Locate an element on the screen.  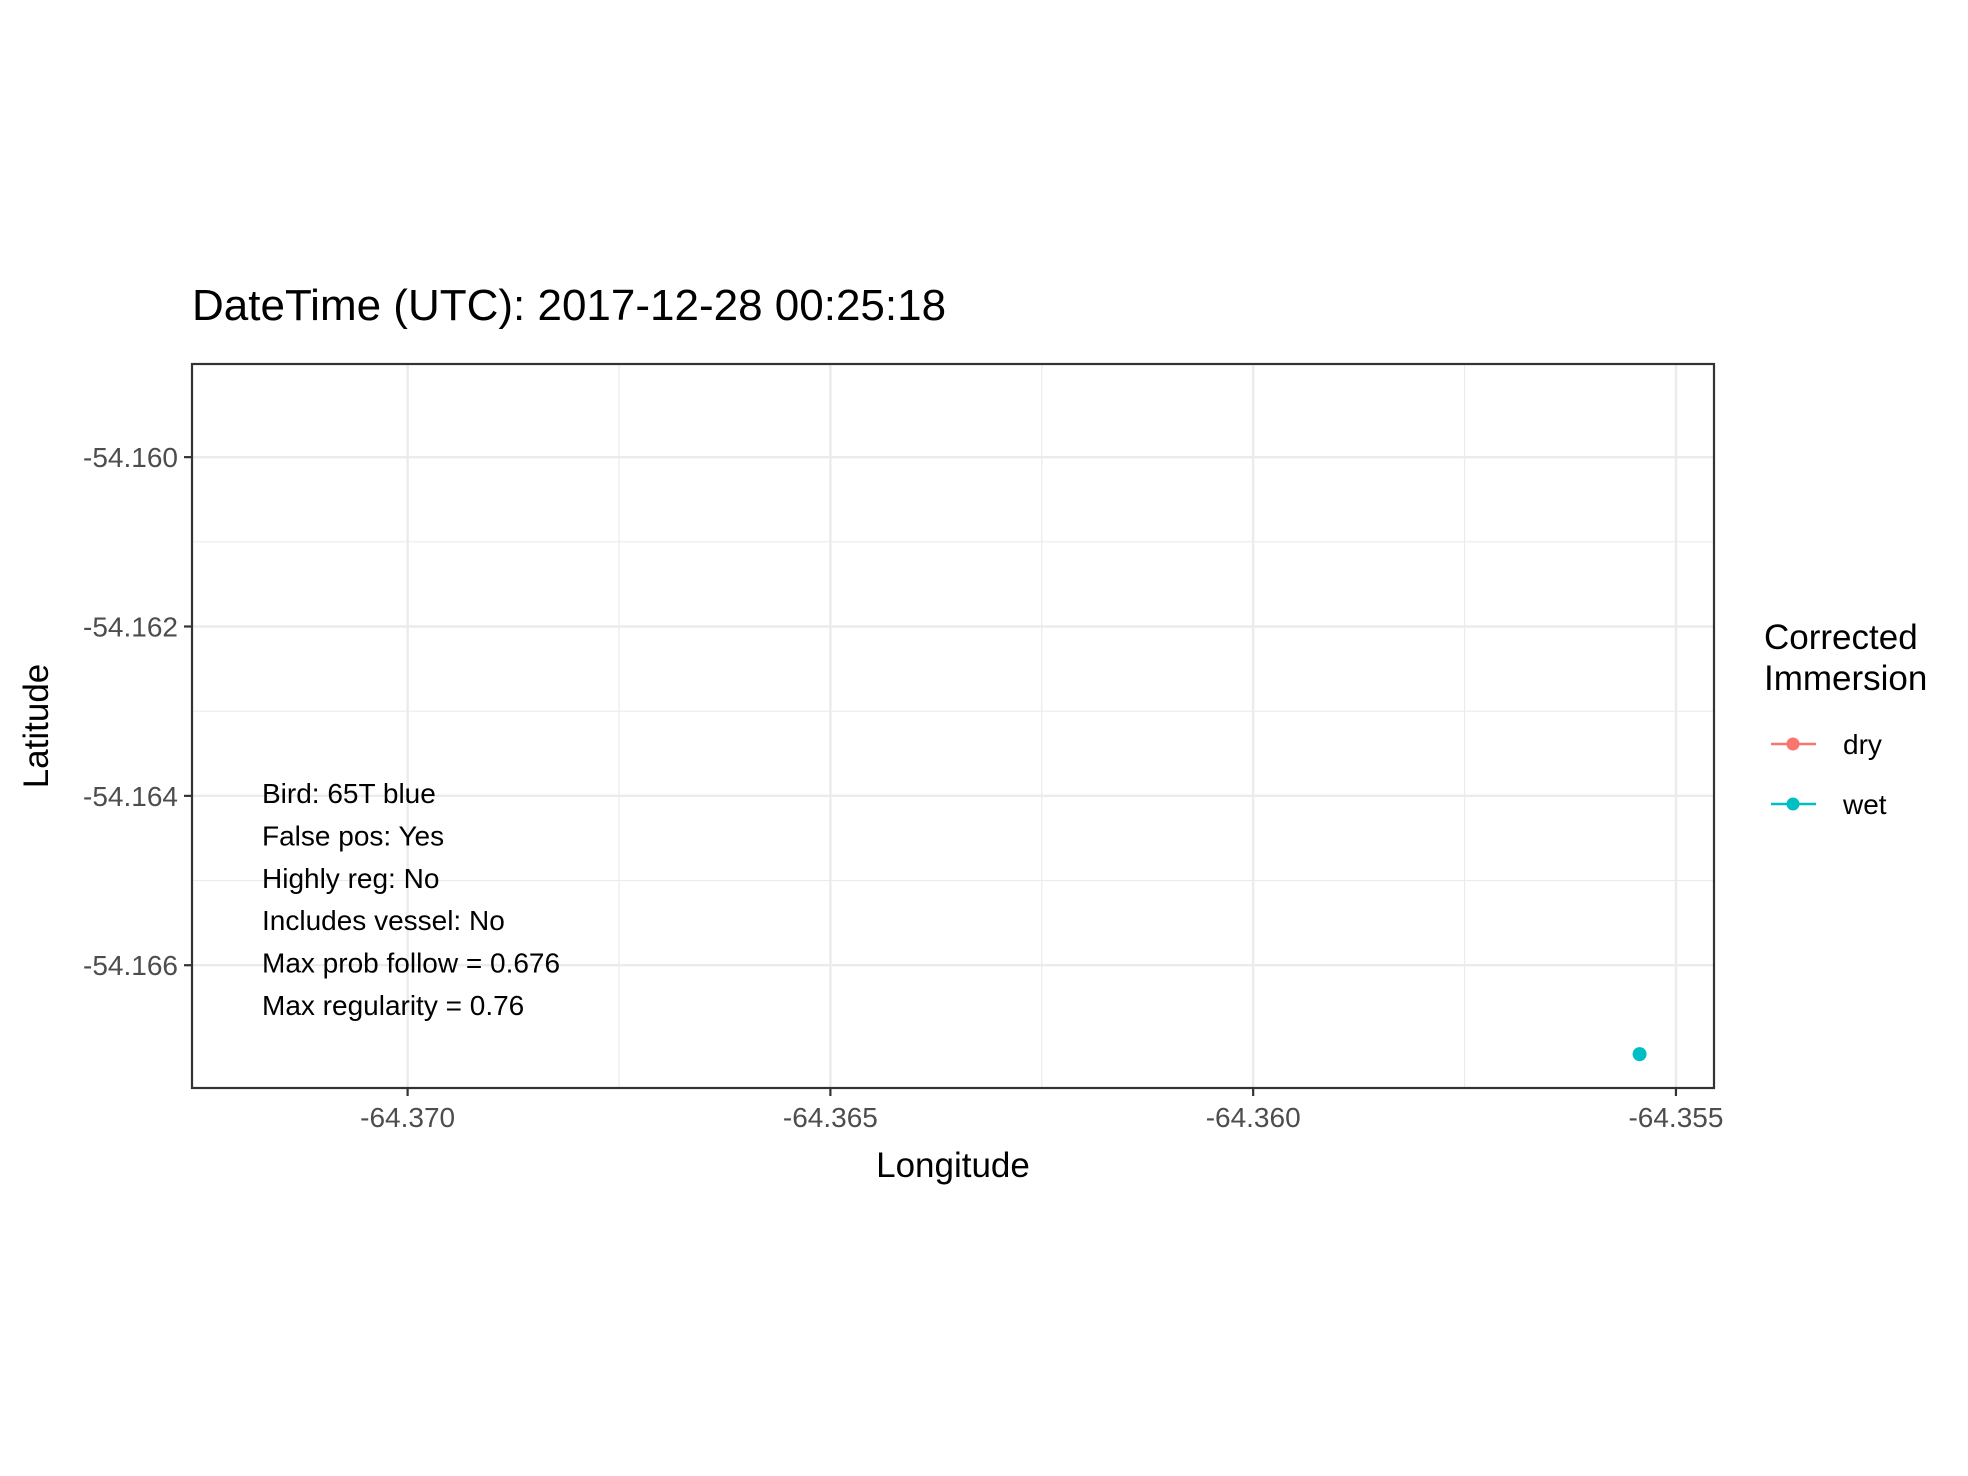
x-axis: -64.370 -64.365 -64.360 -64.355 is located at coordinates (1041, 1110).